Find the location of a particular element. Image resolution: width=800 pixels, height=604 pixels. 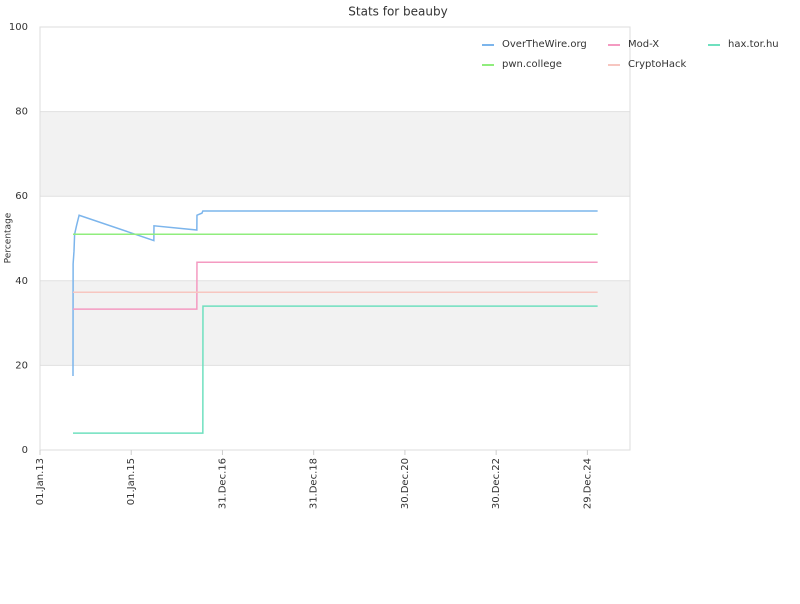

y-tick-label: 60 is located at coordinates (21, 196).